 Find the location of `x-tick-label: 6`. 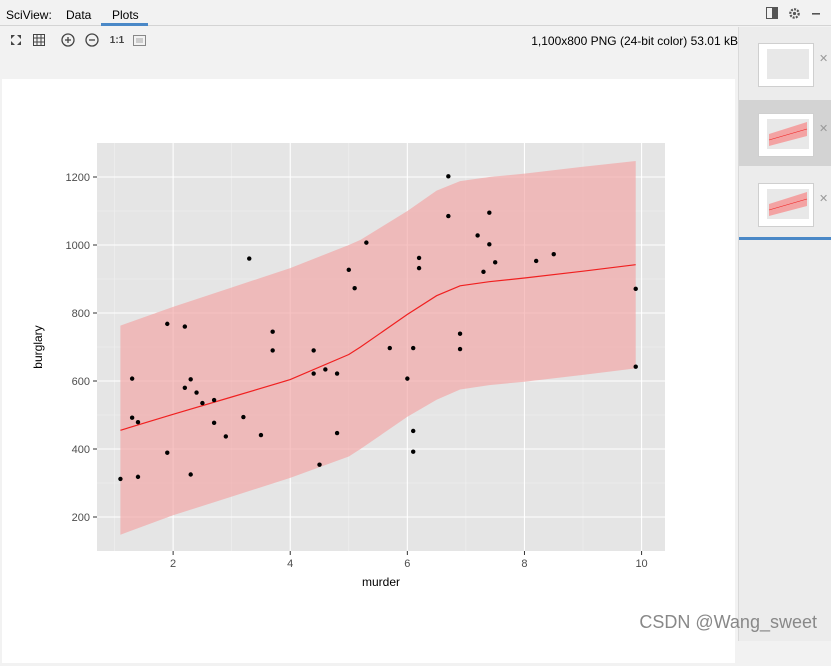

x-tick-label: 6 is located at coordinates (407, 564).